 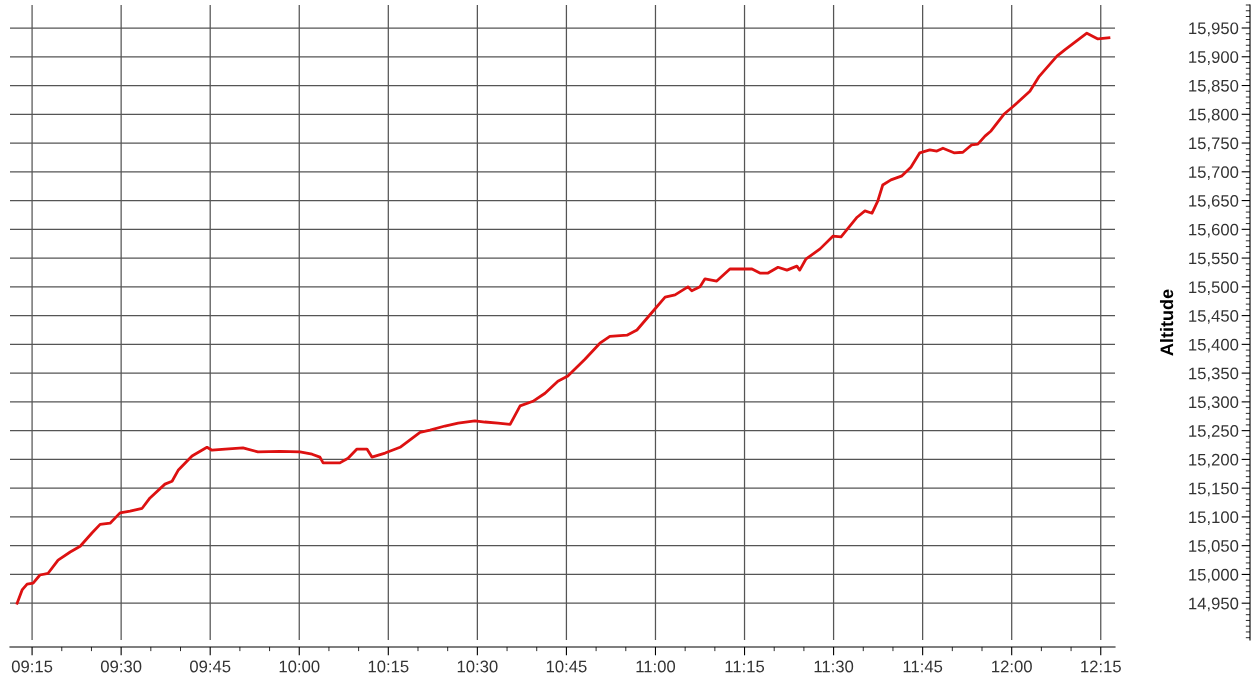 I want to click on y-tick-label: 14,950, so click(x=1214, y=604).